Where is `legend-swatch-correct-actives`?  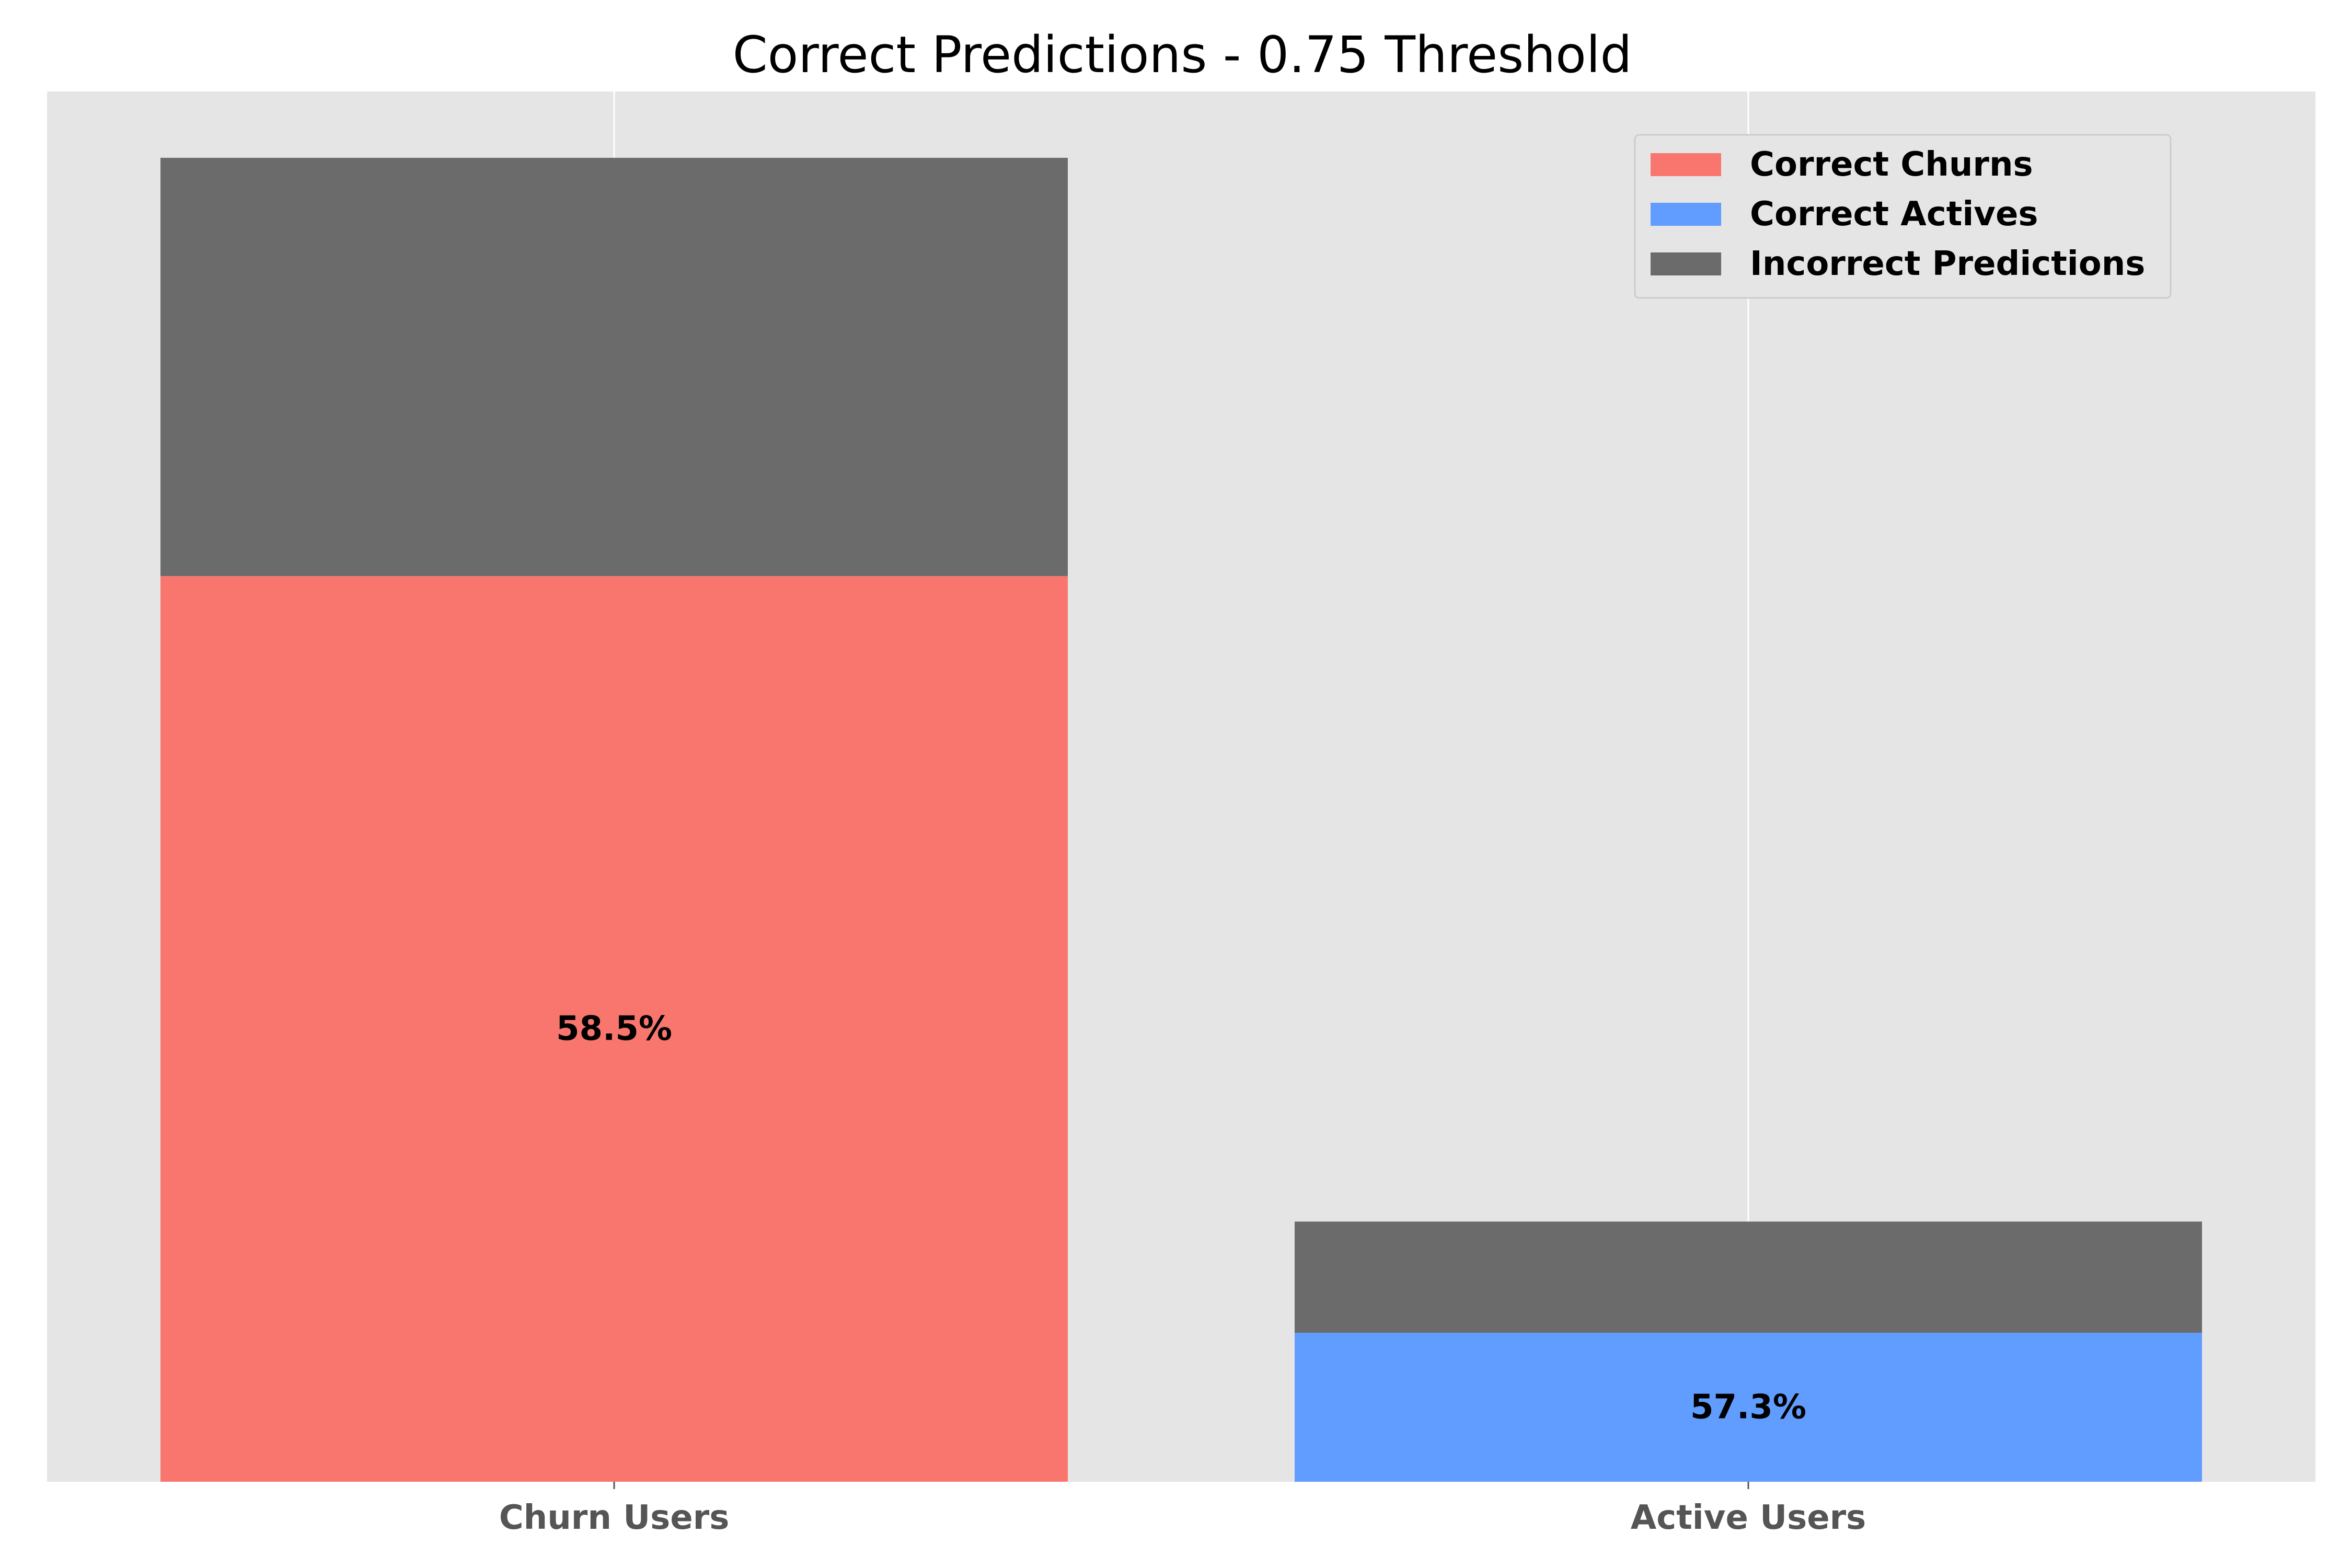
legend-swatch-correct-actives is located at coordinates (1686, 214).